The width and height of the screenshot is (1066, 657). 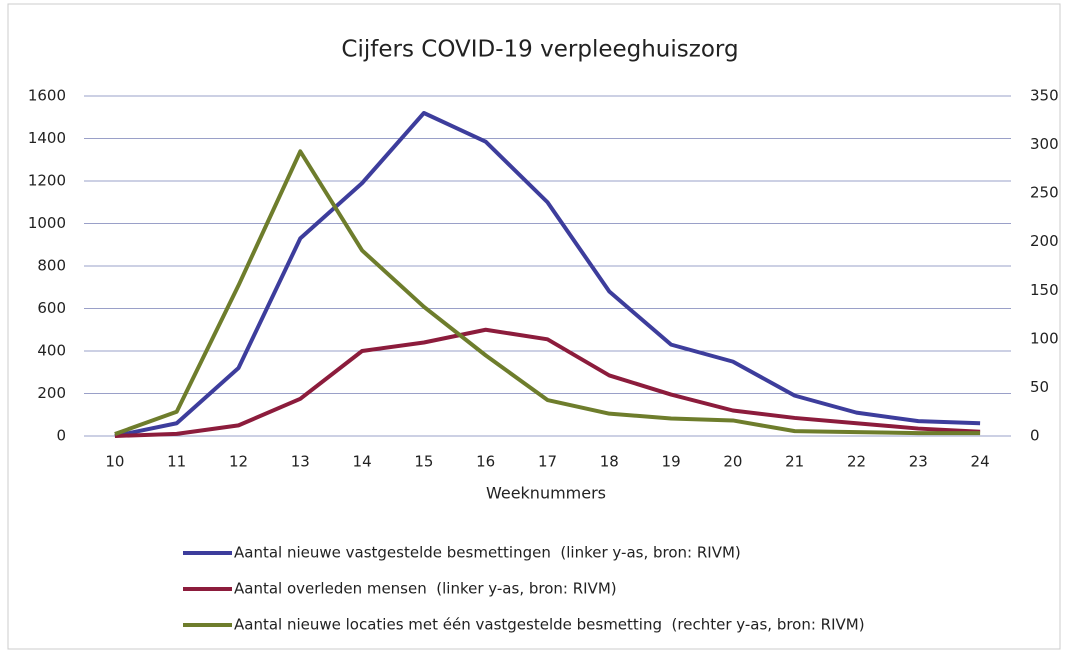 I want to click on y2-tick-label: 200, so click(x=1044, y=241).